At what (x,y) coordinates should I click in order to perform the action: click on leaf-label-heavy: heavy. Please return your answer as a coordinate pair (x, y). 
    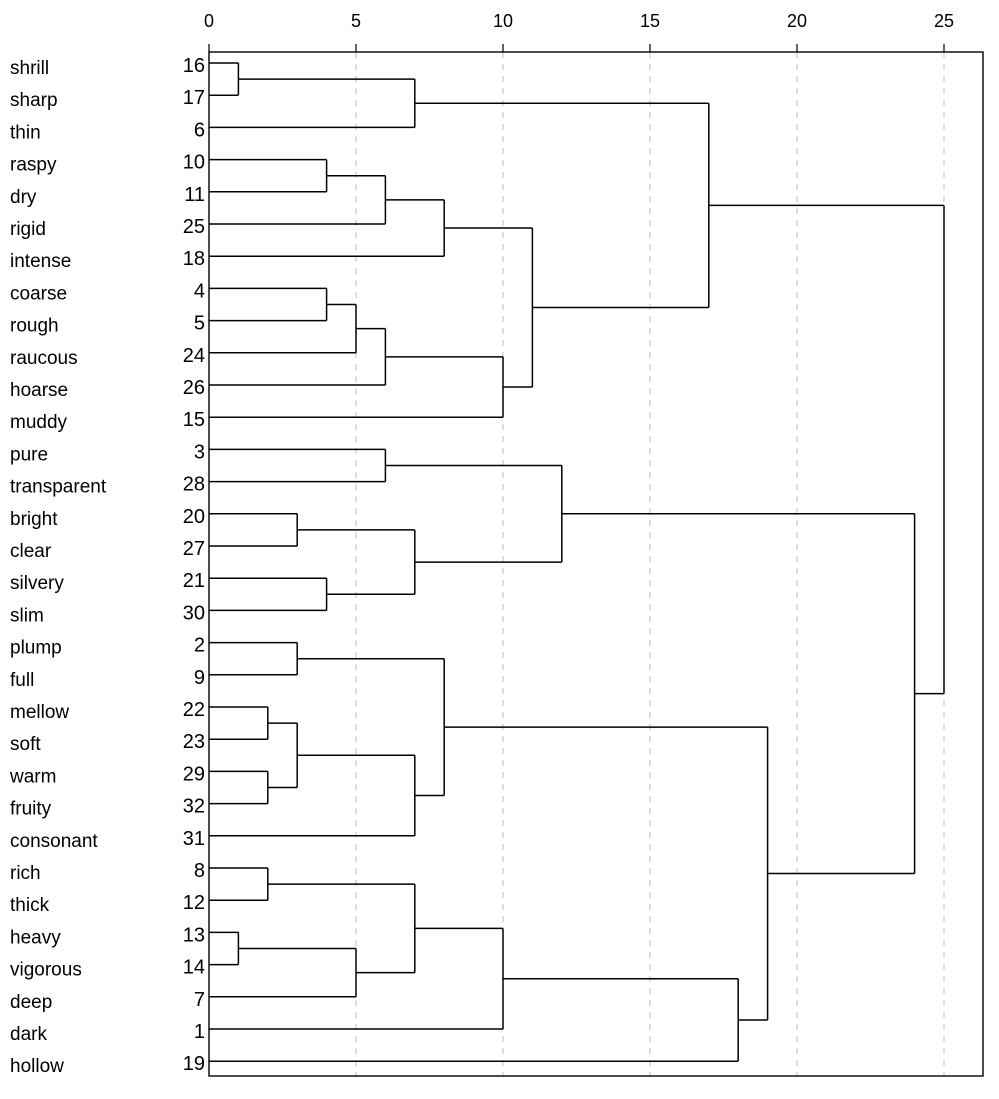
    Looking at the image, I should click on (35, 937).